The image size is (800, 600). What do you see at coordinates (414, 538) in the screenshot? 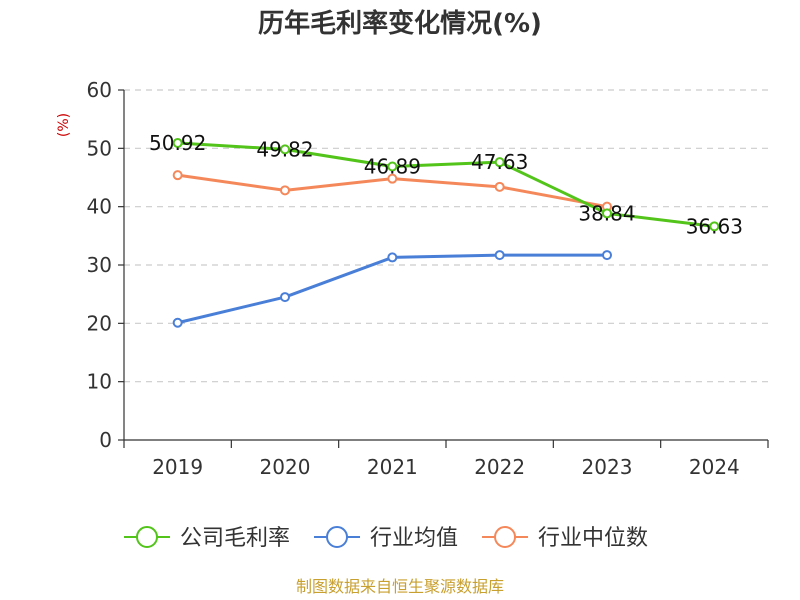
I see `legend-label: 行业均值` at bounding box center [414, 538].